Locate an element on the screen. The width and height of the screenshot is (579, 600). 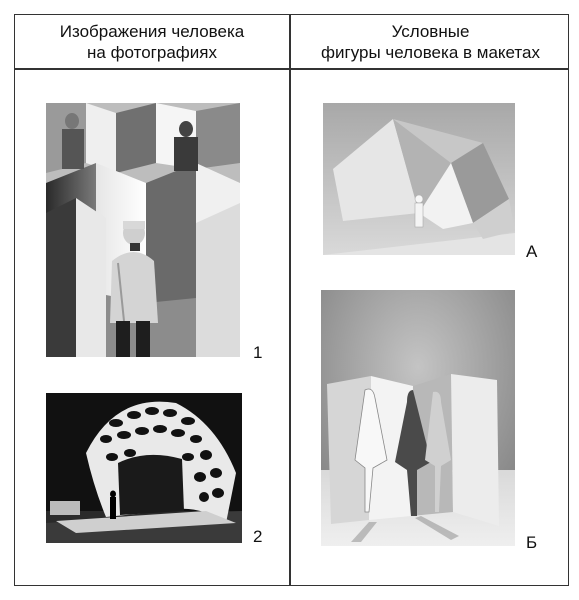
label-photo-1: 1 is located at coordinates (258, 352).